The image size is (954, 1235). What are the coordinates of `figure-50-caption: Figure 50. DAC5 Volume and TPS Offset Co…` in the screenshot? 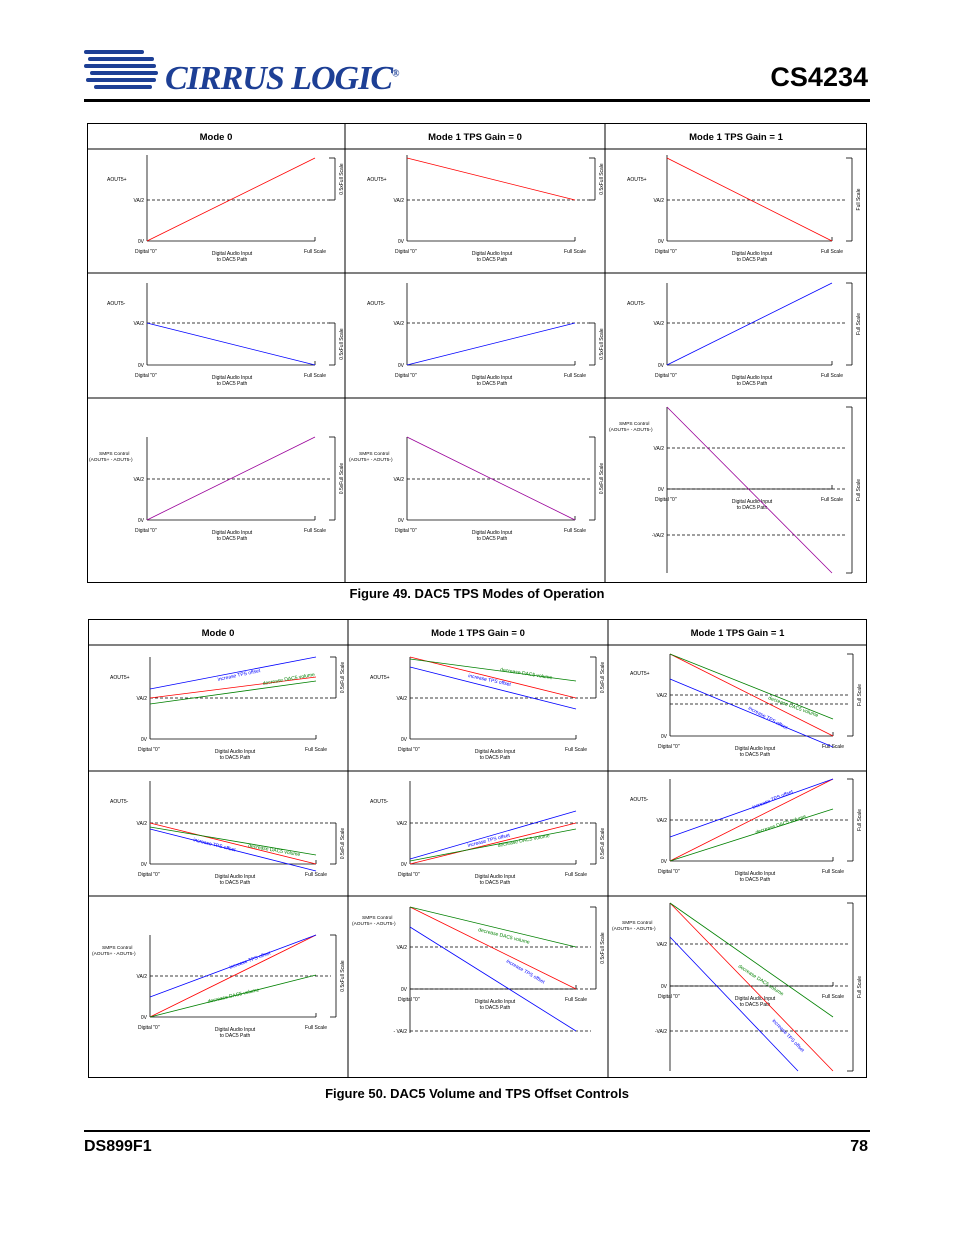 It's located at (477, 1093).